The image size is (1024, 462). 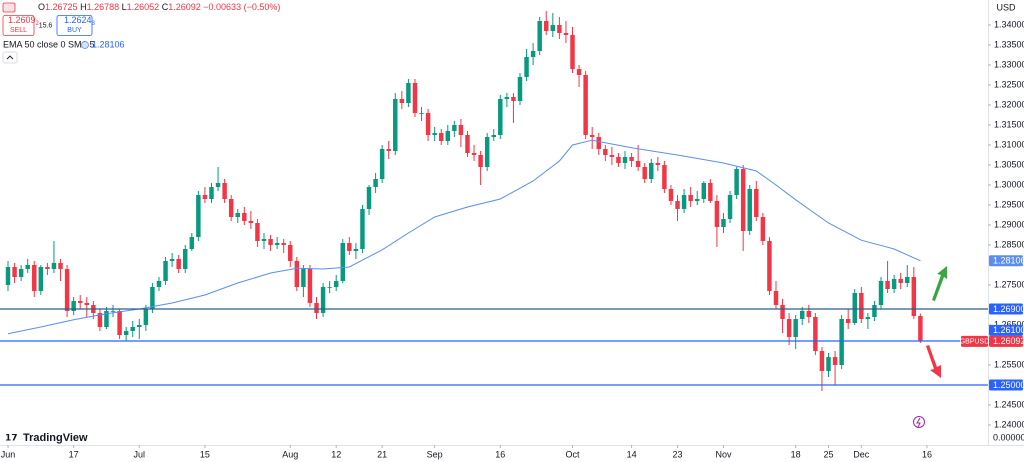 What do you see at coordinates (9, 7) in the screenshot?
I see `symbol-icon` at bounding box center [9, 7].